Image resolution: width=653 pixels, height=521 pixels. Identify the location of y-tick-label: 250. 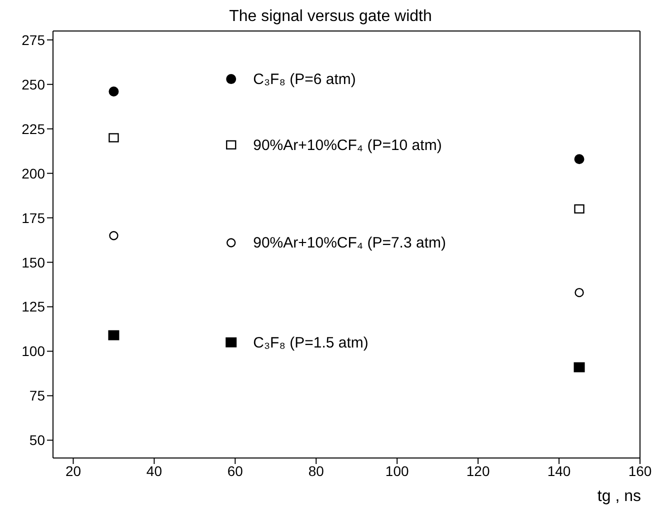
(34, 84).